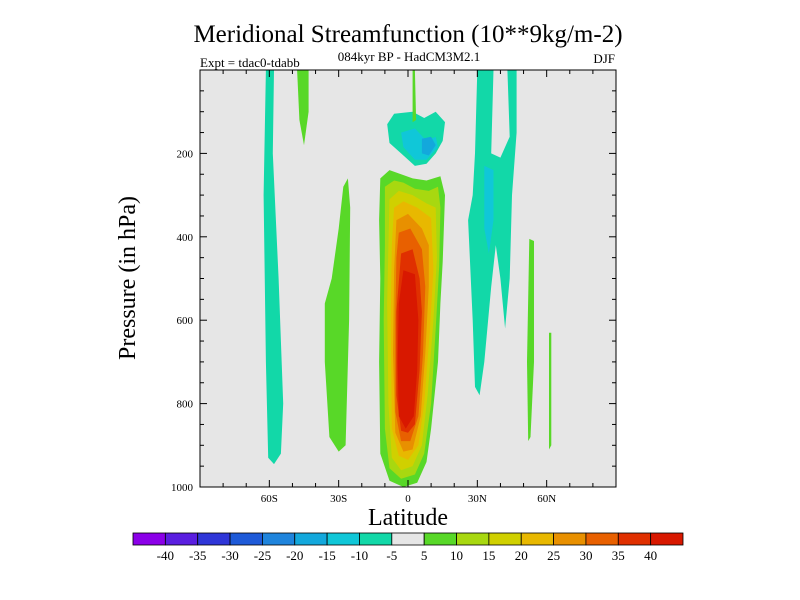  I want to click on x-tick-label: 30N, so click(477, 499).